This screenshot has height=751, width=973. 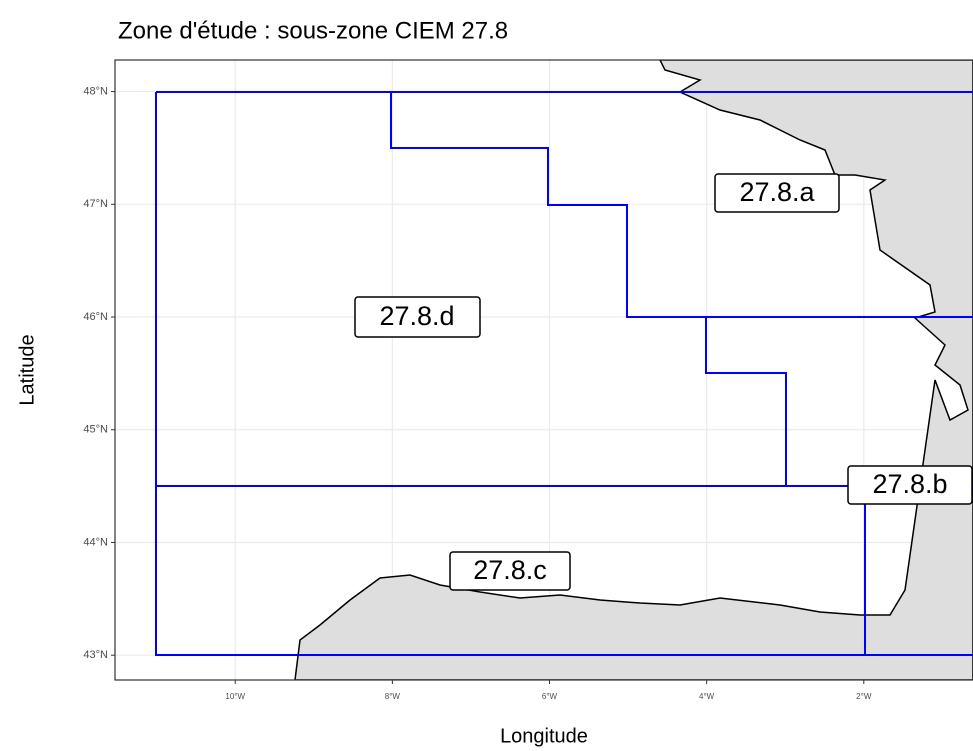 I want to click on y-tick-label: 45°N, so click(x=95, y=430).